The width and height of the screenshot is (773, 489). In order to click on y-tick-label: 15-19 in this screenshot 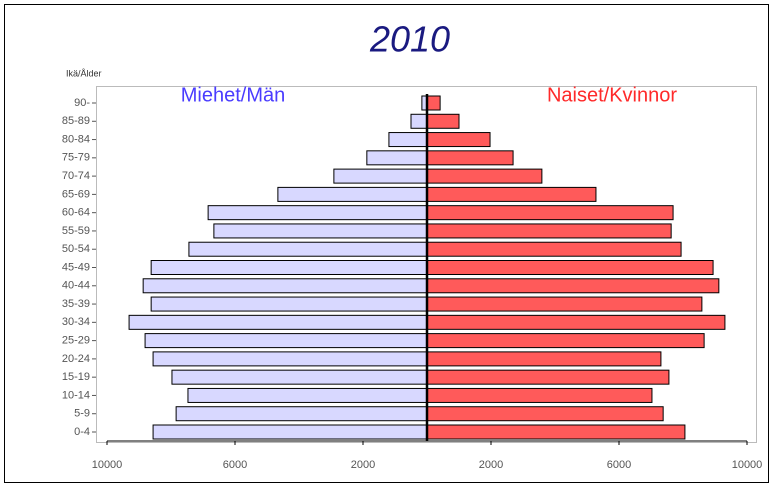, I will do `click(76, 377)`.